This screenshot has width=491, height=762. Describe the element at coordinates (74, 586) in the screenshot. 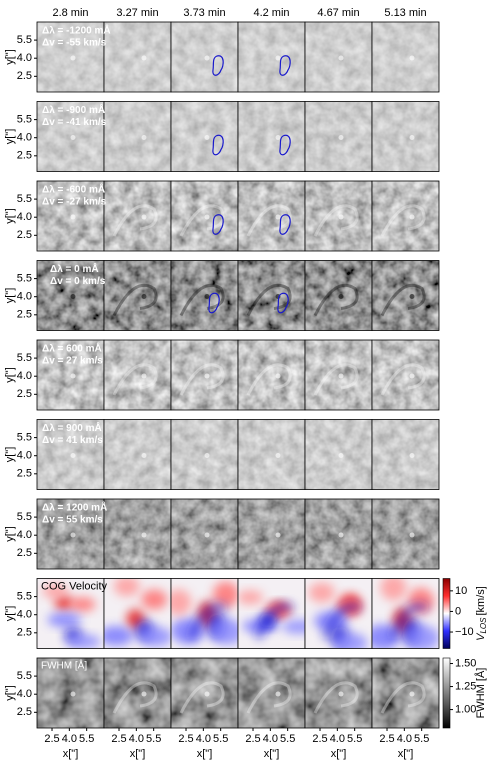

I see `row-label: COG Velocity` at that location.